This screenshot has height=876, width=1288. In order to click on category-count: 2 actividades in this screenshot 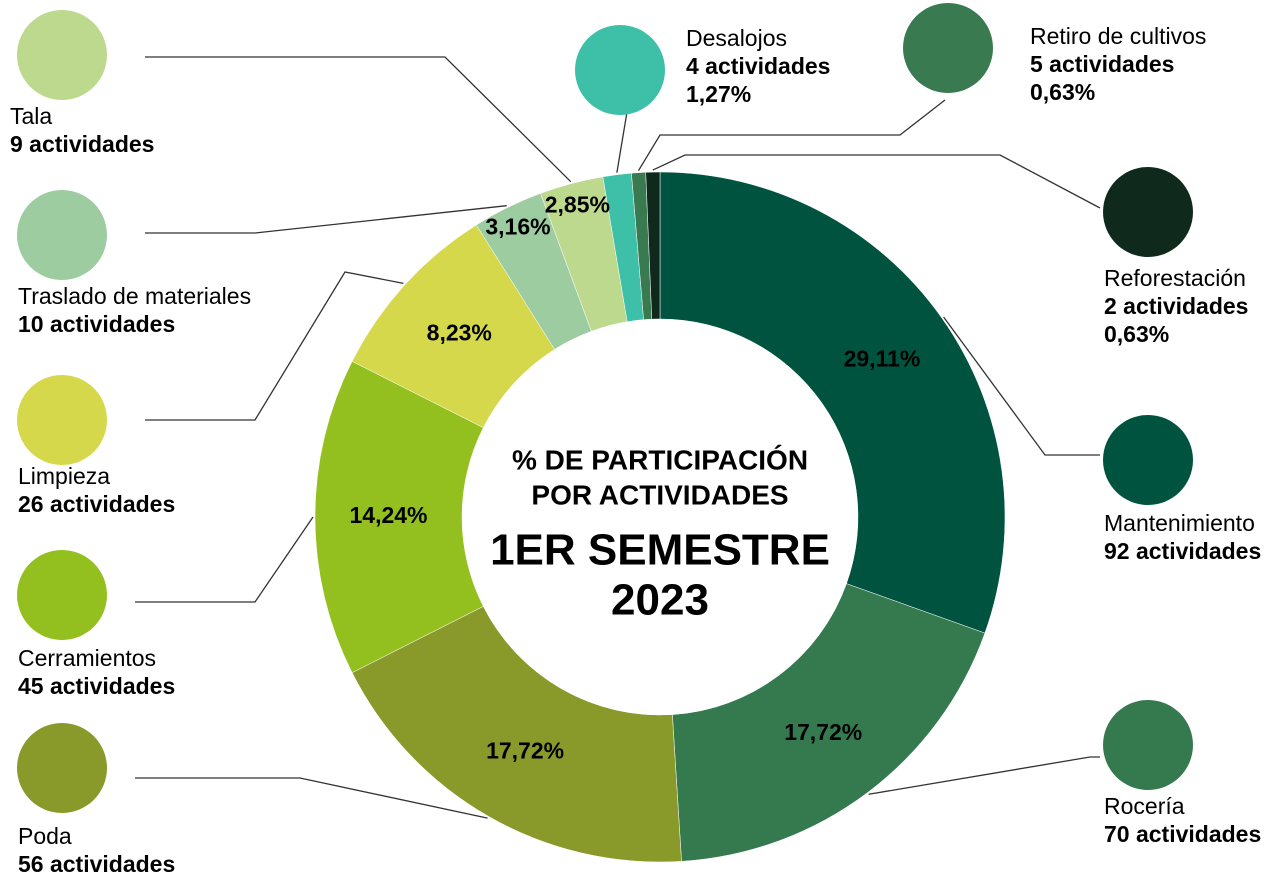, I will do `click(1176, 306)`.